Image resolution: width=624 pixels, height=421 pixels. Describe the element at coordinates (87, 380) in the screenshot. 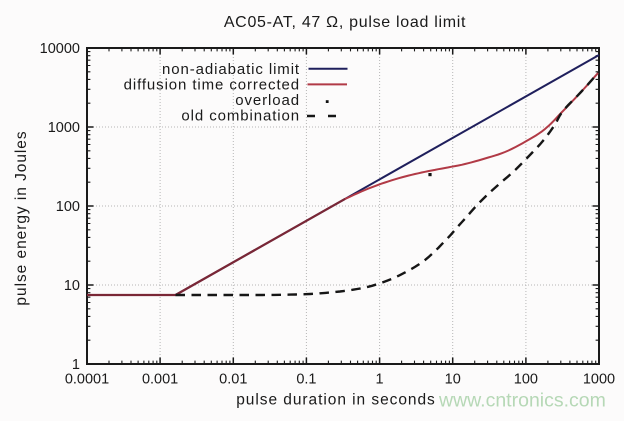

I see `svg-text: 0.0001` at that location.